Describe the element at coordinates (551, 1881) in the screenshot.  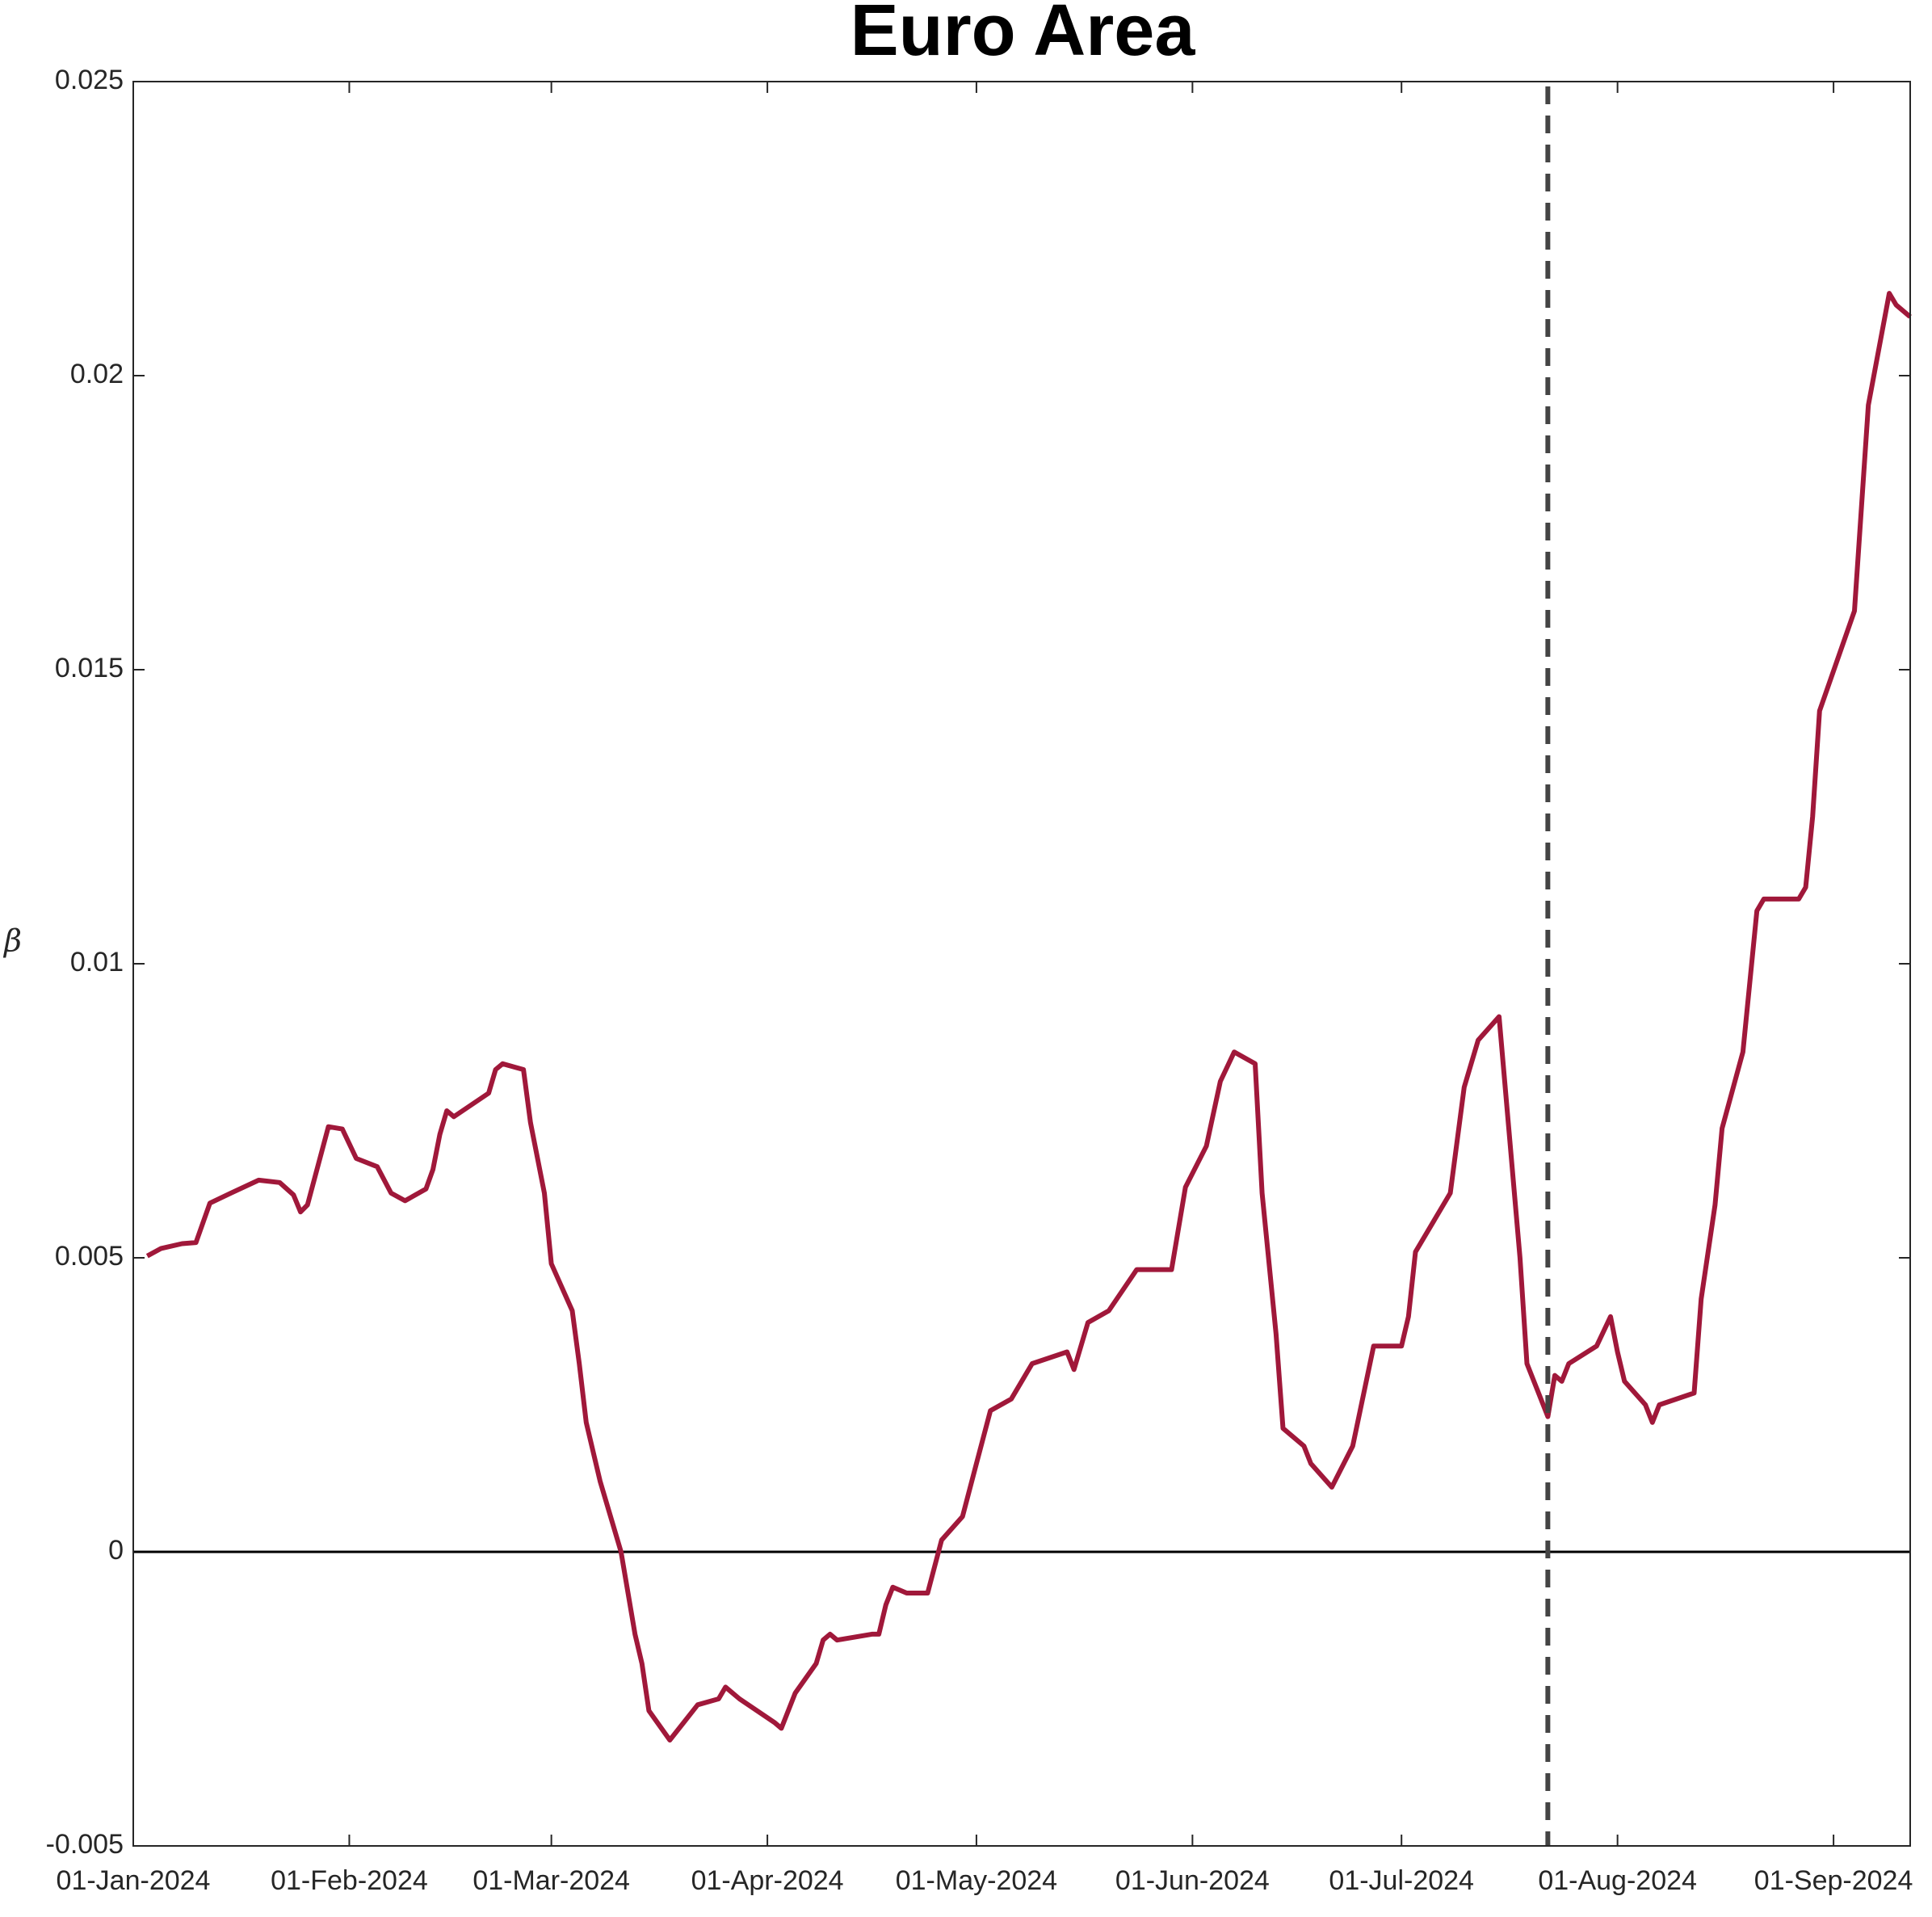
I see `x-tick-label: 01-Mar-2024` at that location.